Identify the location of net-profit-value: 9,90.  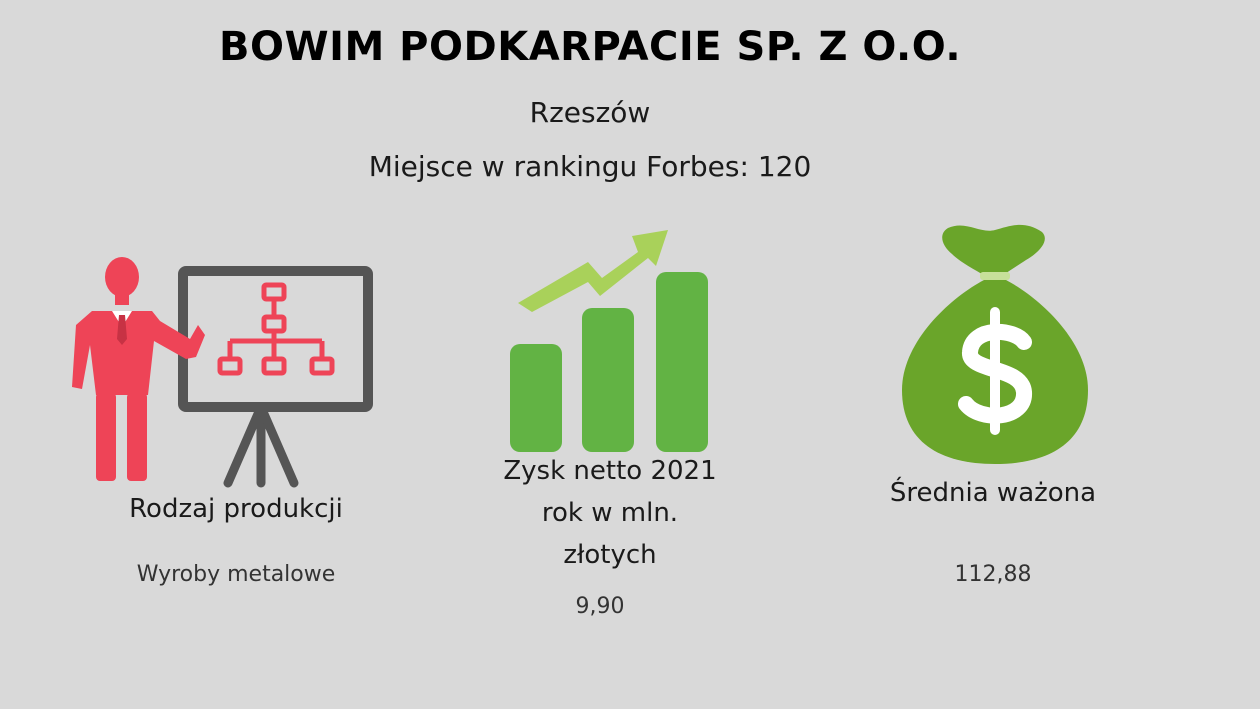
(600, 606).